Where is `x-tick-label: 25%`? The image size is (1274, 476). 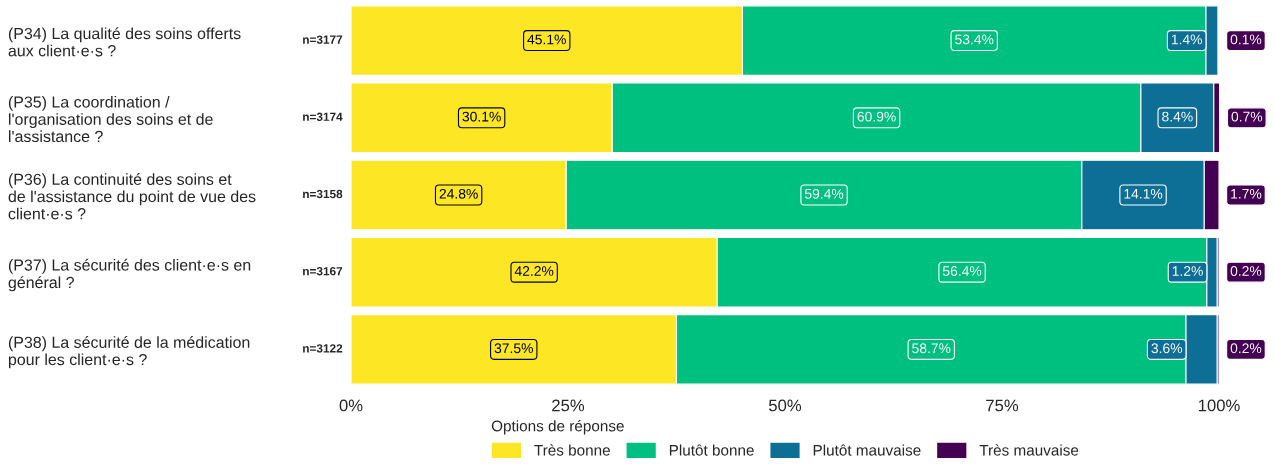
x-tick-label: 25% is located at coordinates (568, 405).